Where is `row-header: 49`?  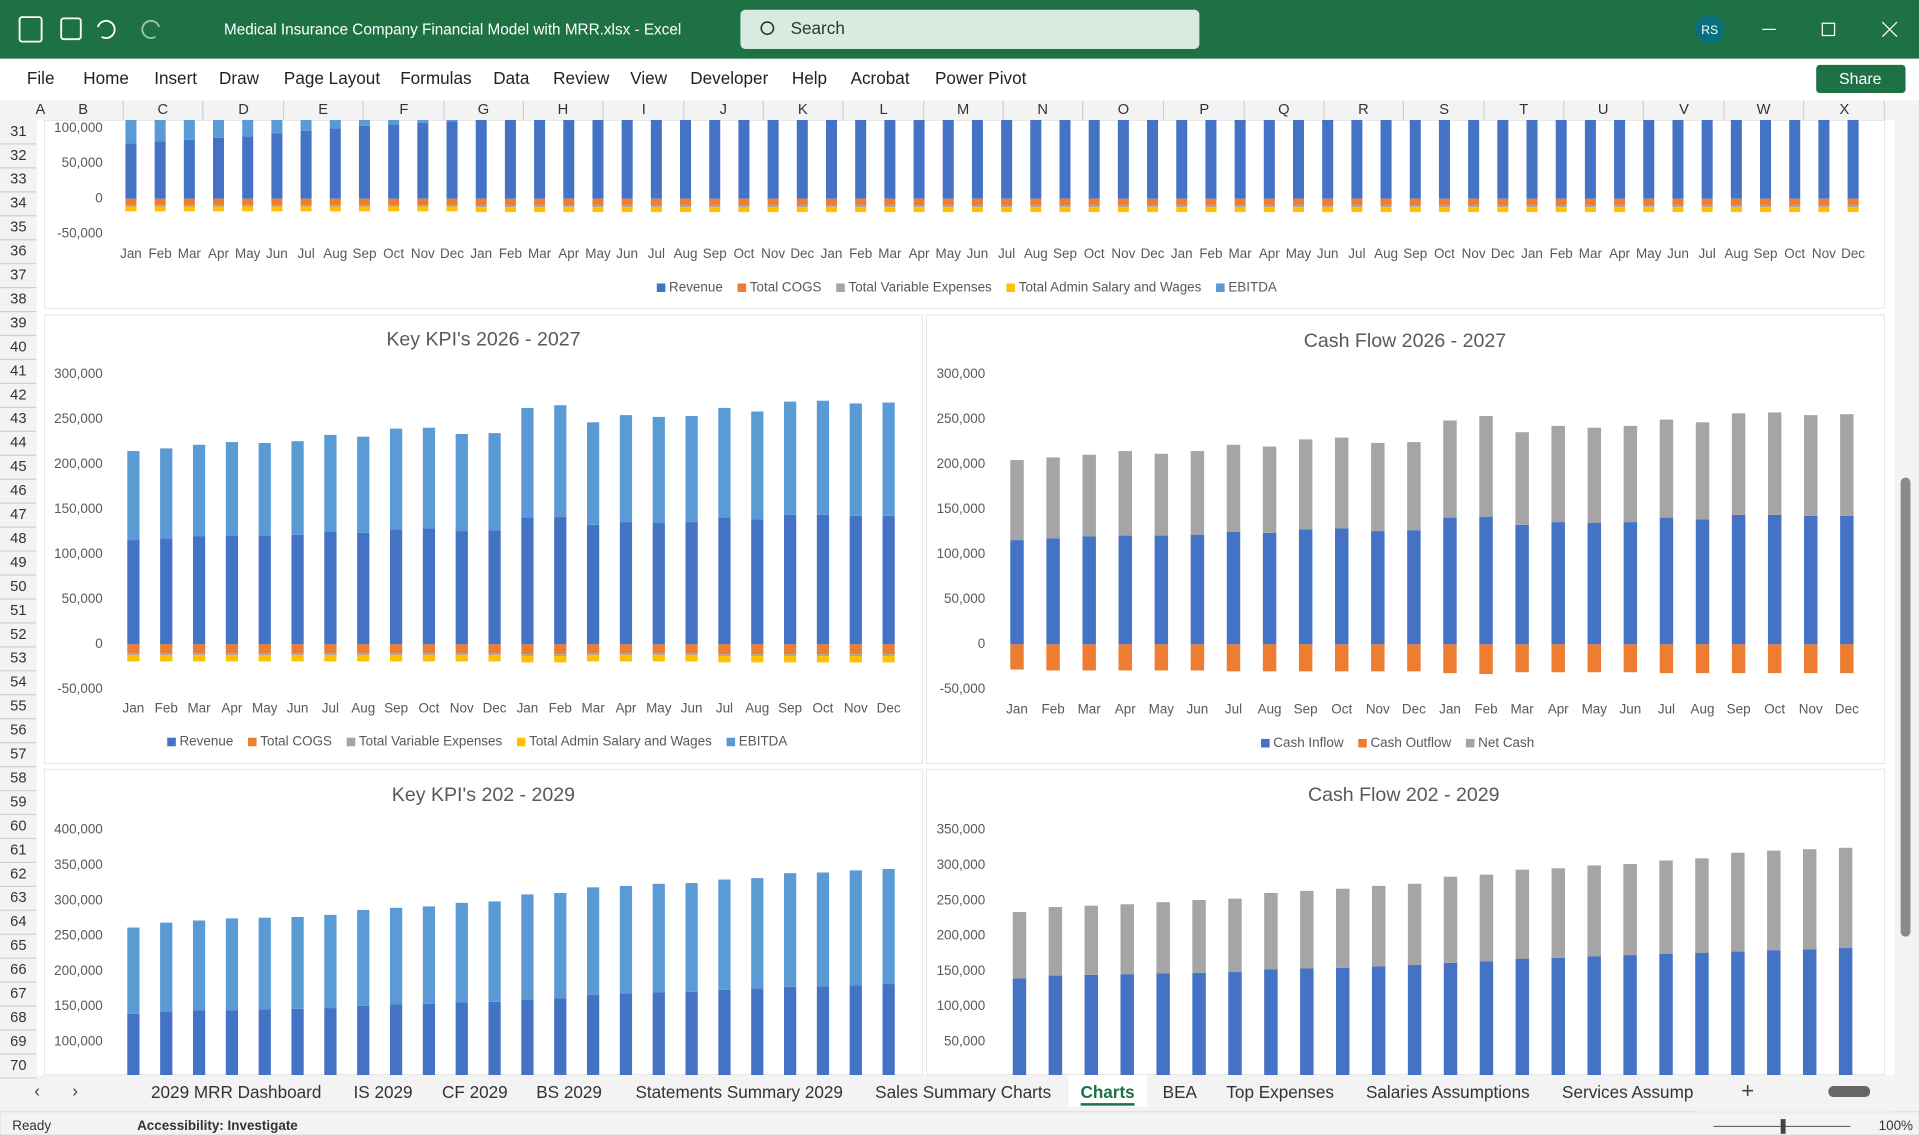 row-header: 49 is located at coordinates (18, 563).